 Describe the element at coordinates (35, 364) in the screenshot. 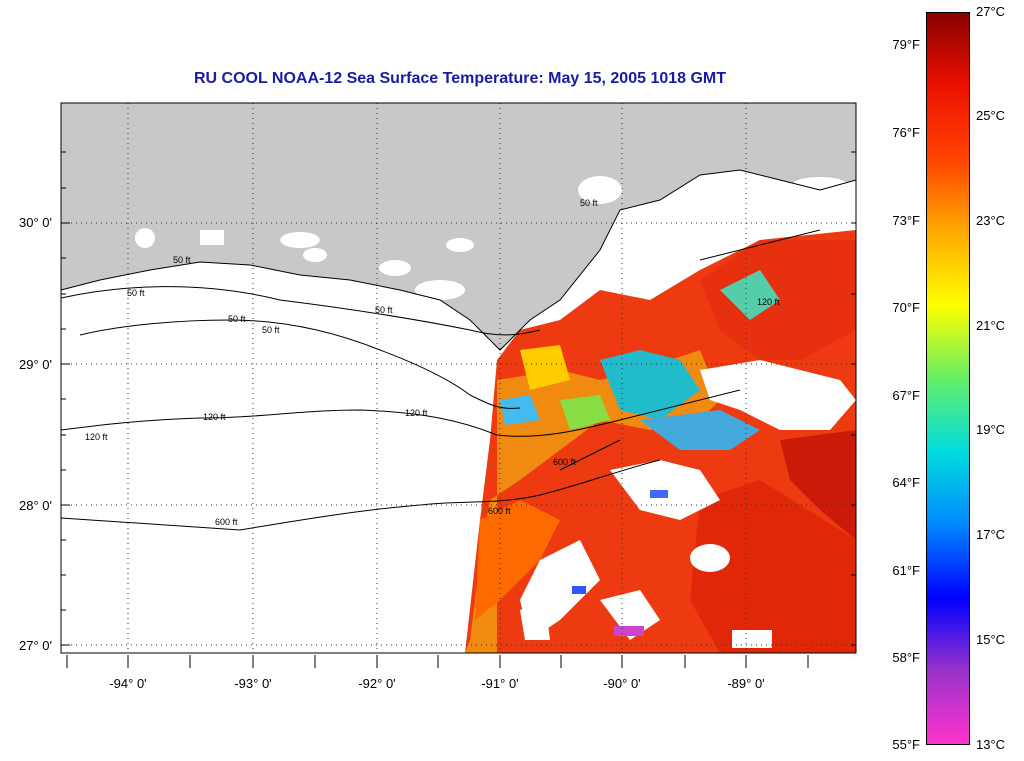

I see `lat-label: 29° 0'` at that location.